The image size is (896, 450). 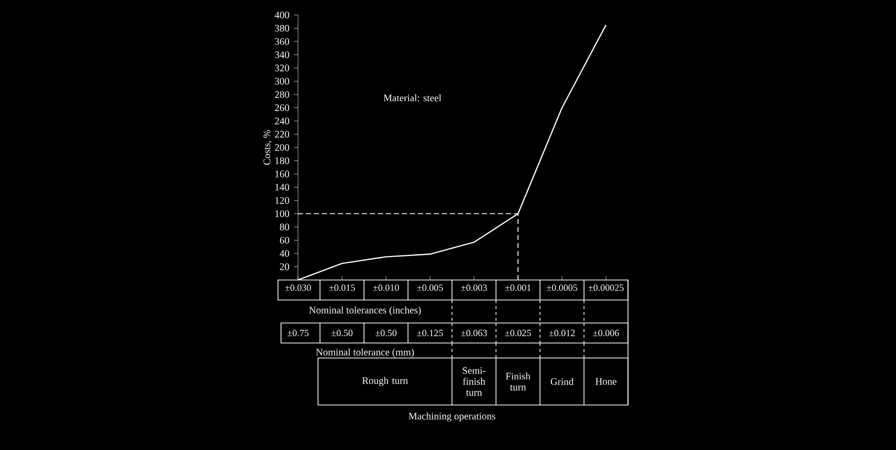 What do you see at coordinates (452, 417) in the screenshot?
I see `text: Machining operations` at bounding box center [452, 417].